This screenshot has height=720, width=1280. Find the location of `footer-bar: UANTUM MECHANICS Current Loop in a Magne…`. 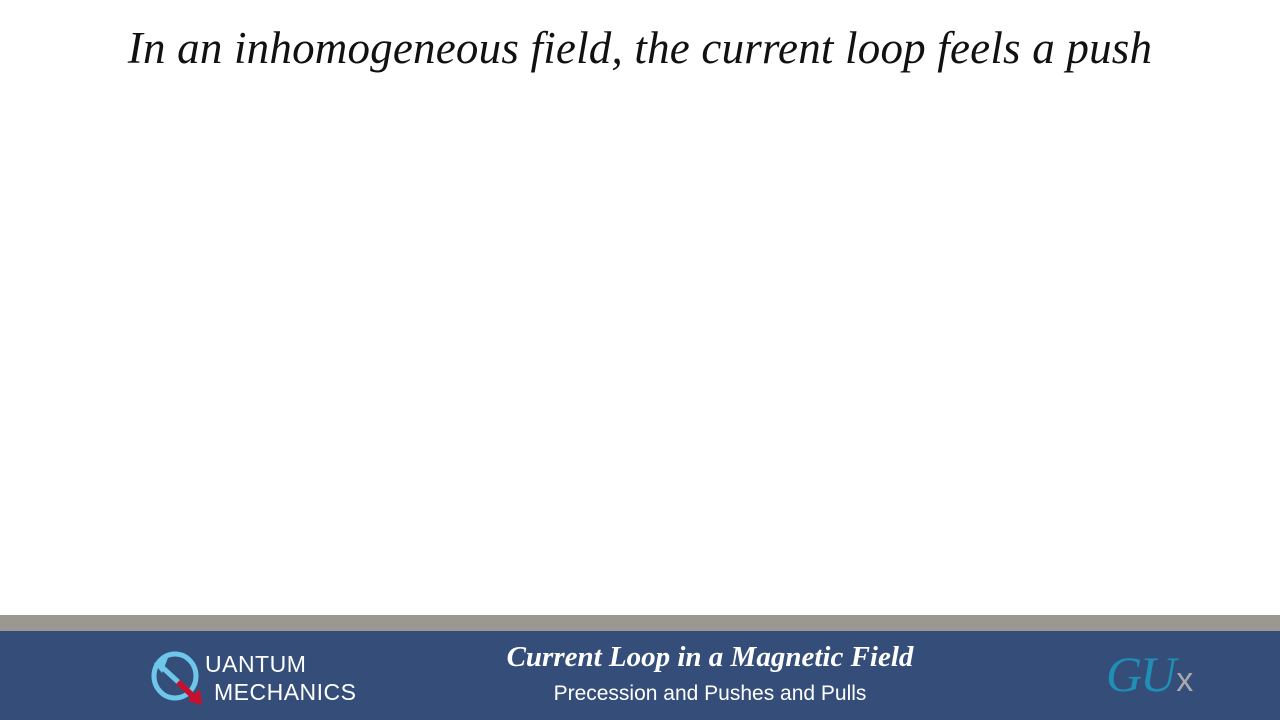

footer-bar: UANTUM MECHANICS Current Loop in a Magne… is located at coordinates (640, 675).